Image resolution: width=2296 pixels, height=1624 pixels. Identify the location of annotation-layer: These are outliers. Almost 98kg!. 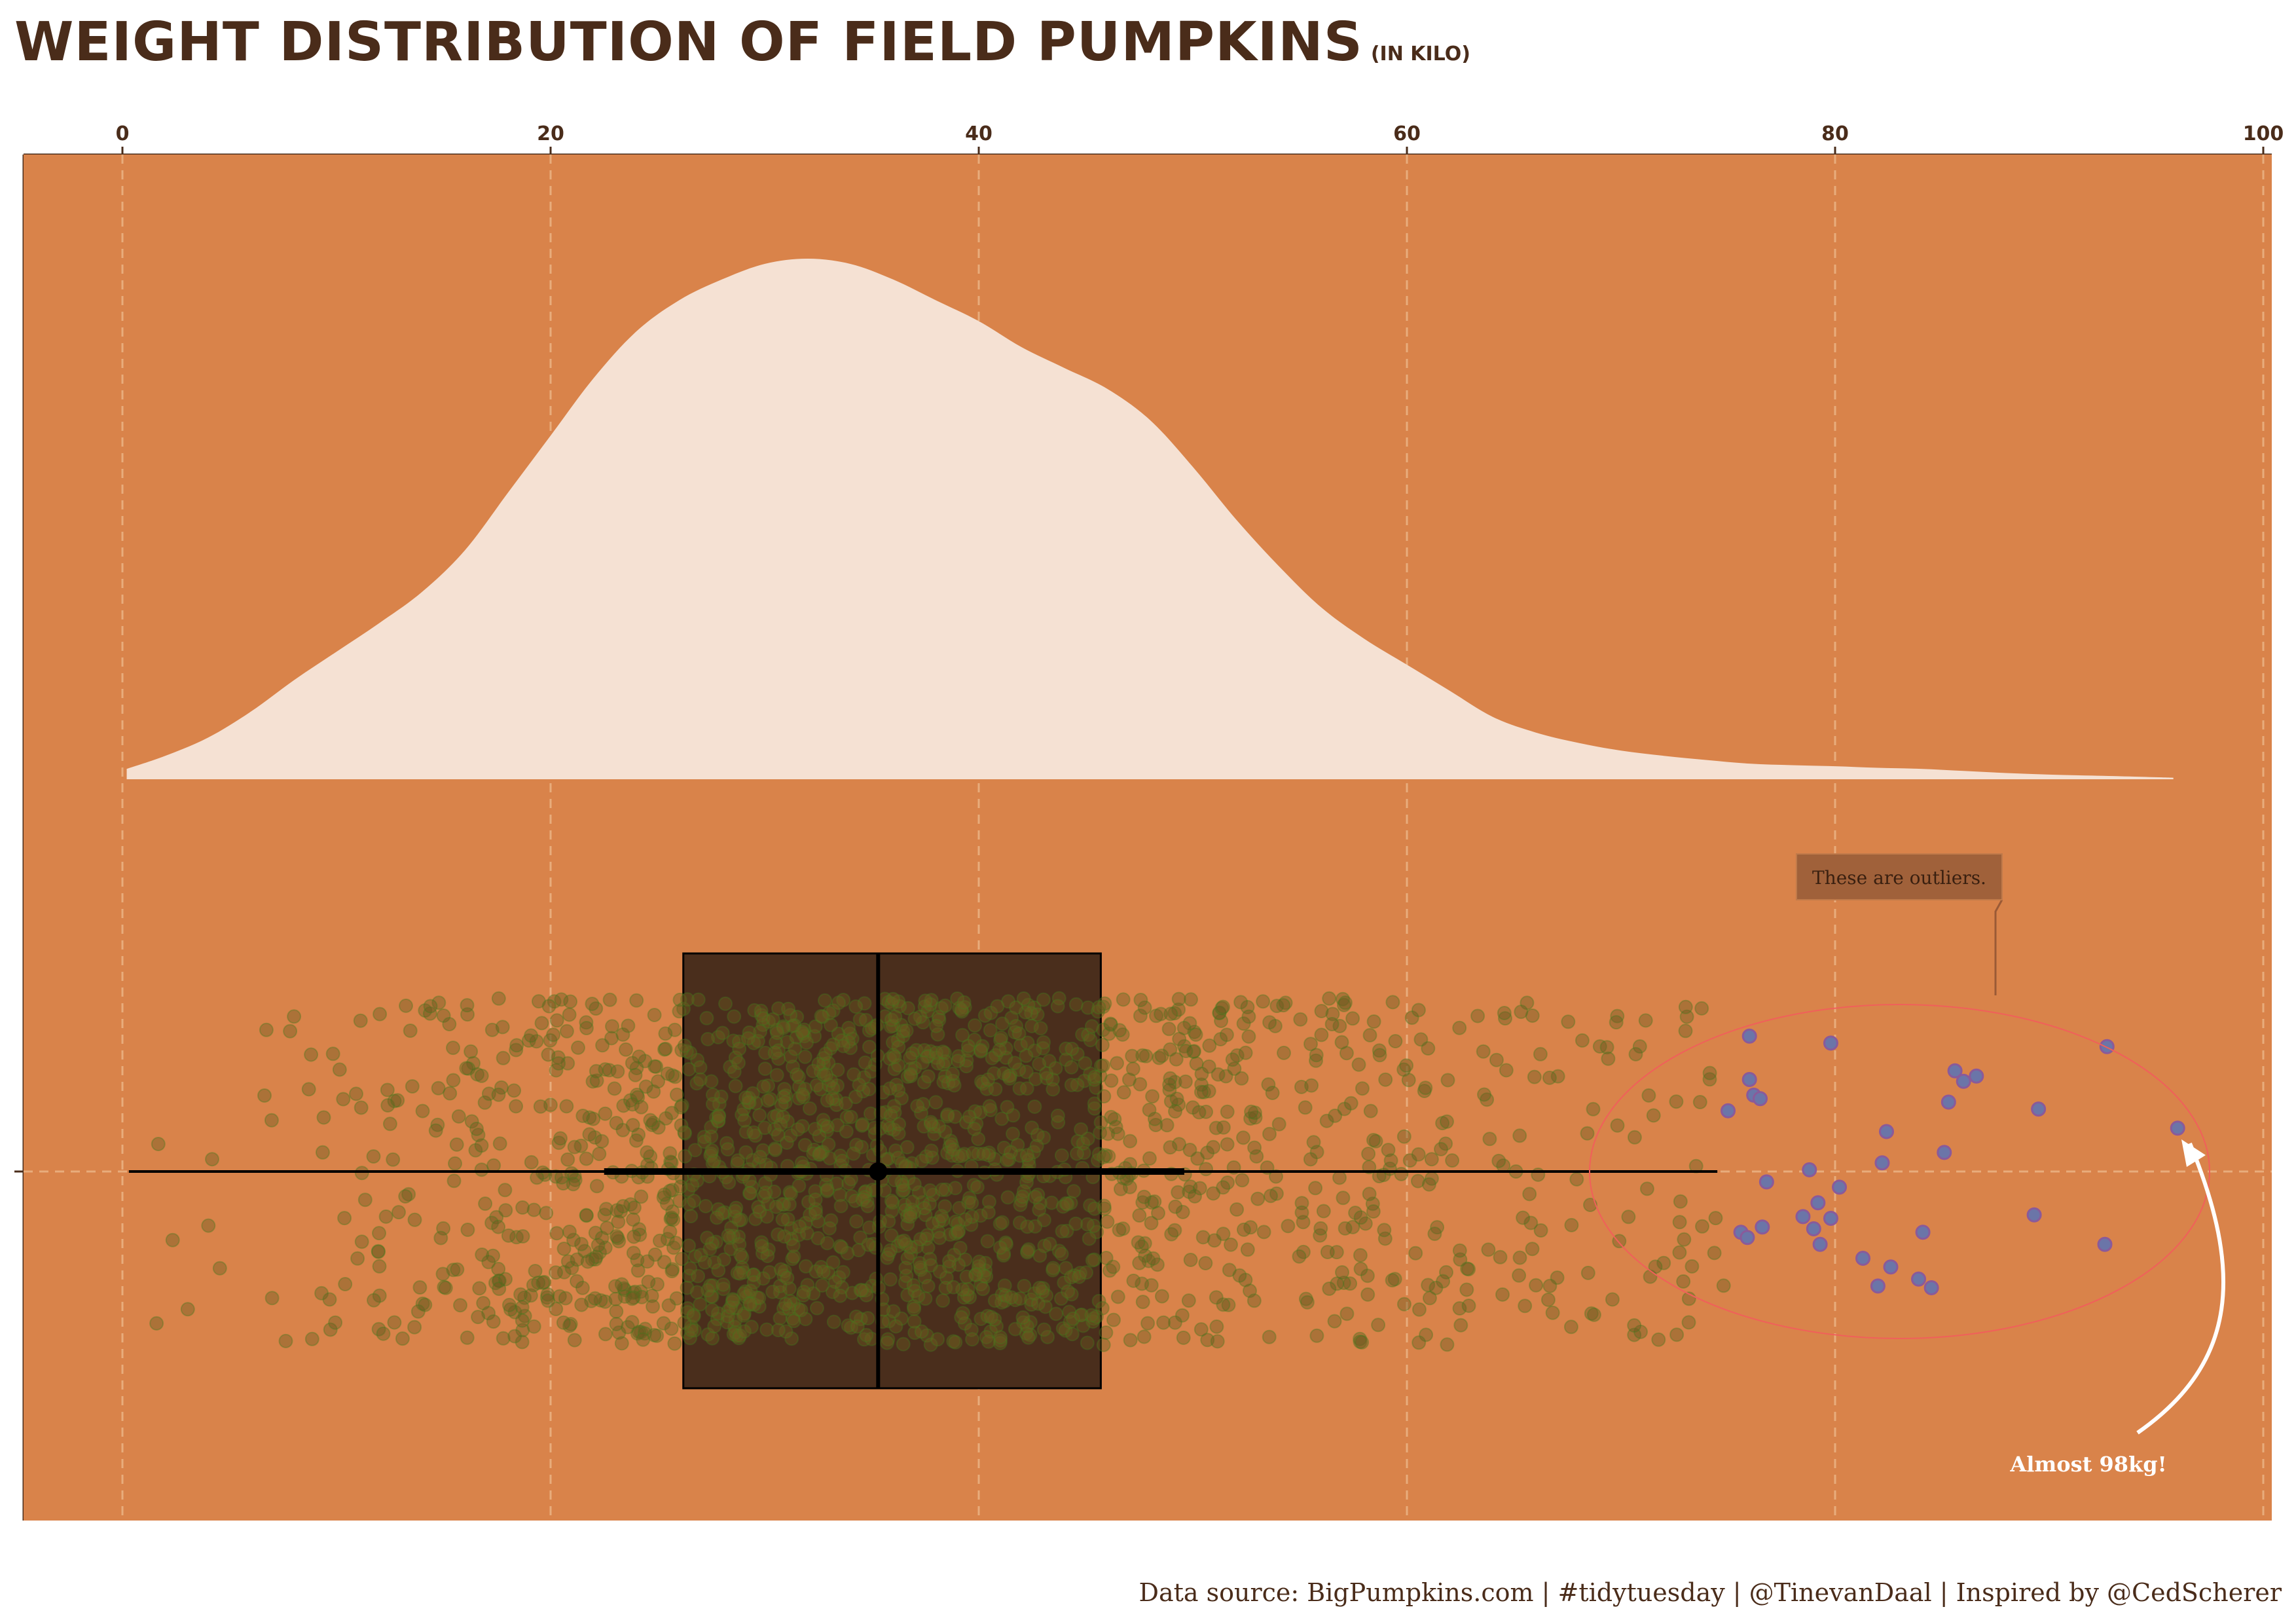
(1907, 1165).